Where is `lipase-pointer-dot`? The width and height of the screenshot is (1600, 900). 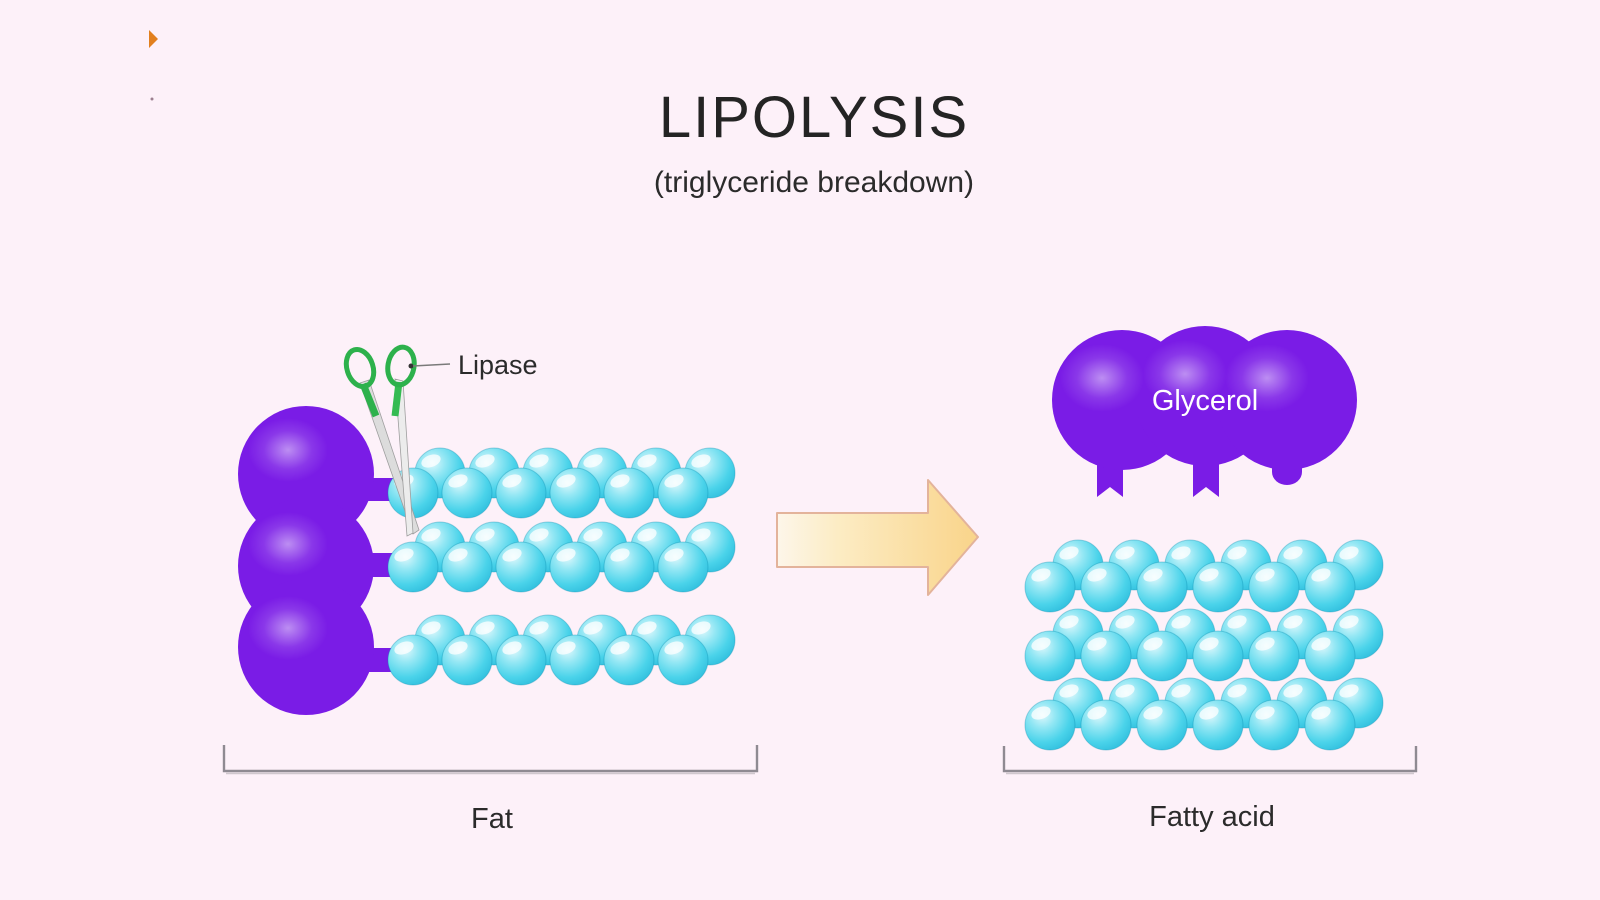
lipase-pointer-dot is located at coordinates (411, 366).